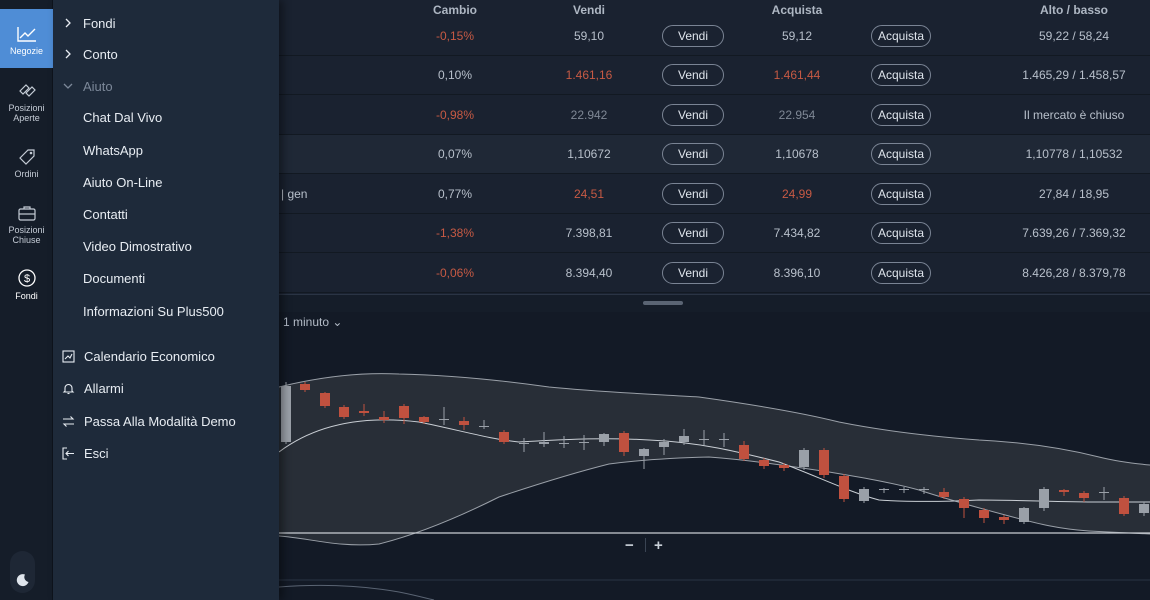 The width and height of the screenshot is (1150, 600). Describe the element at coordinates (1074, 36) in the screenshot. I see `high-low-value: 59,22 / 58,24` at that location.